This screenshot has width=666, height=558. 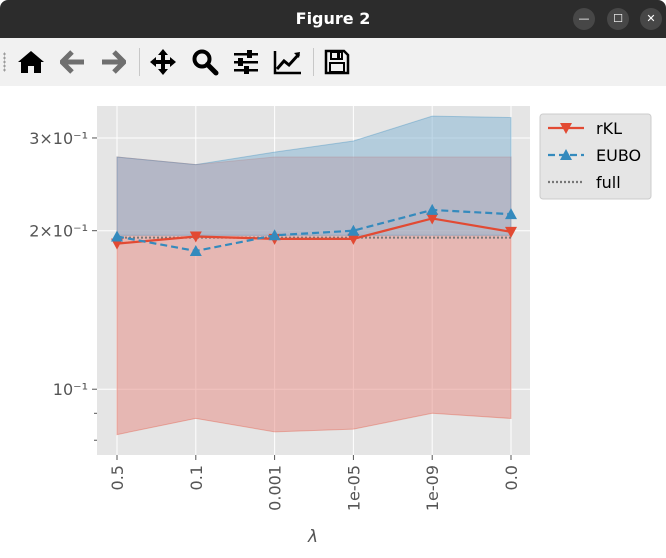 I want to click on series-line-rkl, so click(x=314, y=231).